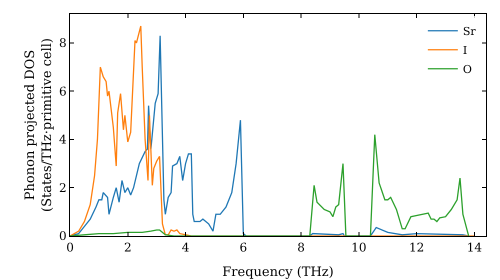  I want to click on x-tick-label: 14, so click(474, 247).